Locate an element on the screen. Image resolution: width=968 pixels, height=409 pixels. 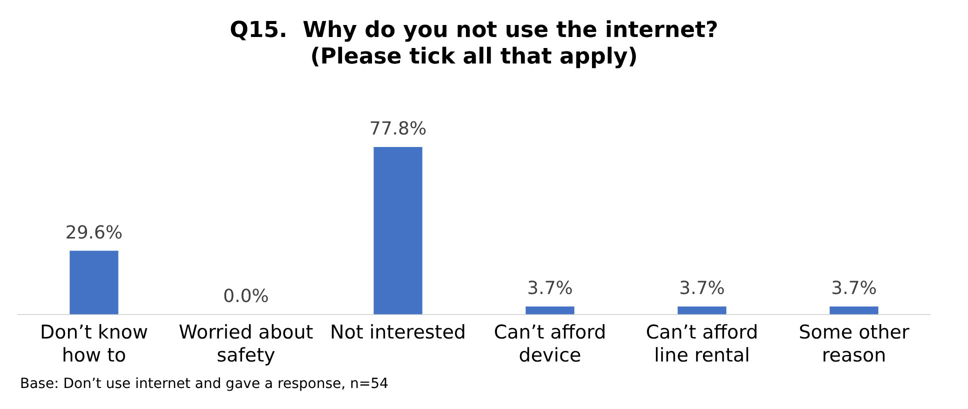
text: Base: Don’t use internet and gave a response, n=54 is located at coordinates (205, 384).